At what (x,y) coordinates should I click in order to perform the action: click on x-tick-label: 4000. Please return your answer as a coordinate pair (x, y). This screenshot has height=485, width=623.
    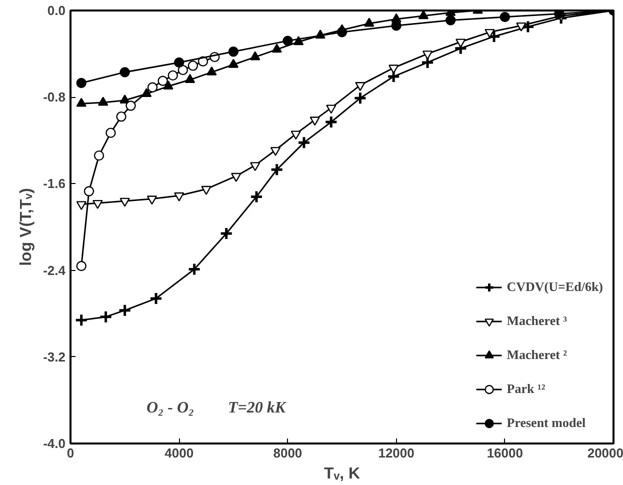
    Looking at the image, I should click on (179, 453).